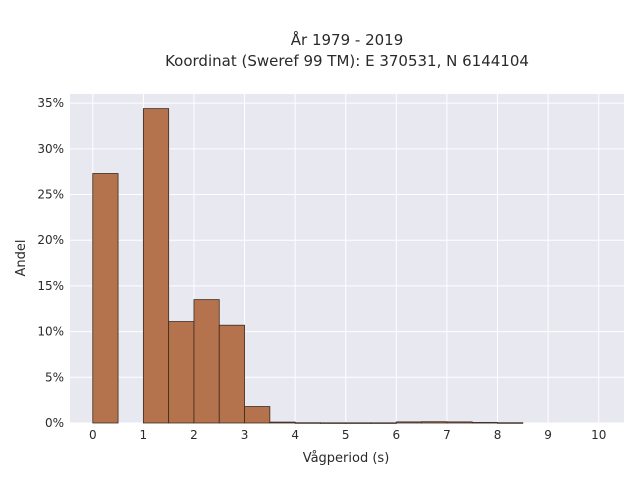  I want to click on y-tick-label: 15%, so click(50, 286).